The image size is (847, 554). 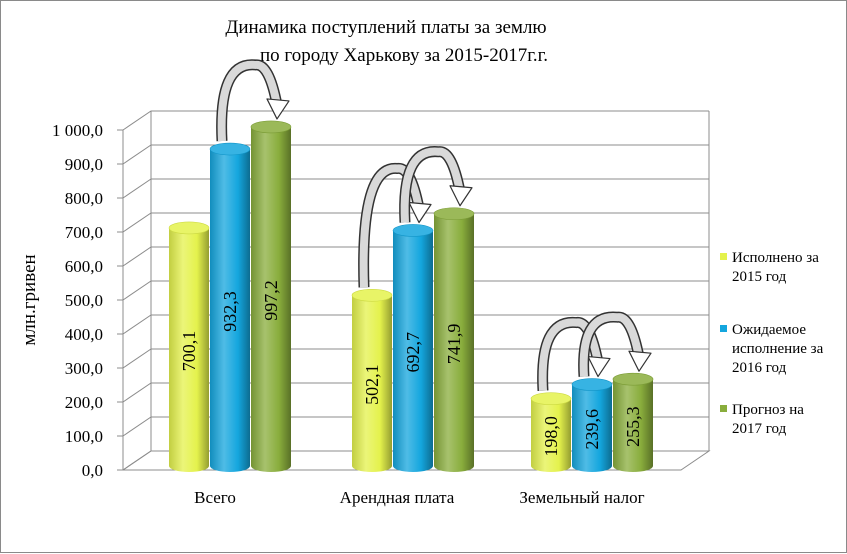 I want to click on legend-item: Исполнено за 2015 год, so click(x=769, y=267).